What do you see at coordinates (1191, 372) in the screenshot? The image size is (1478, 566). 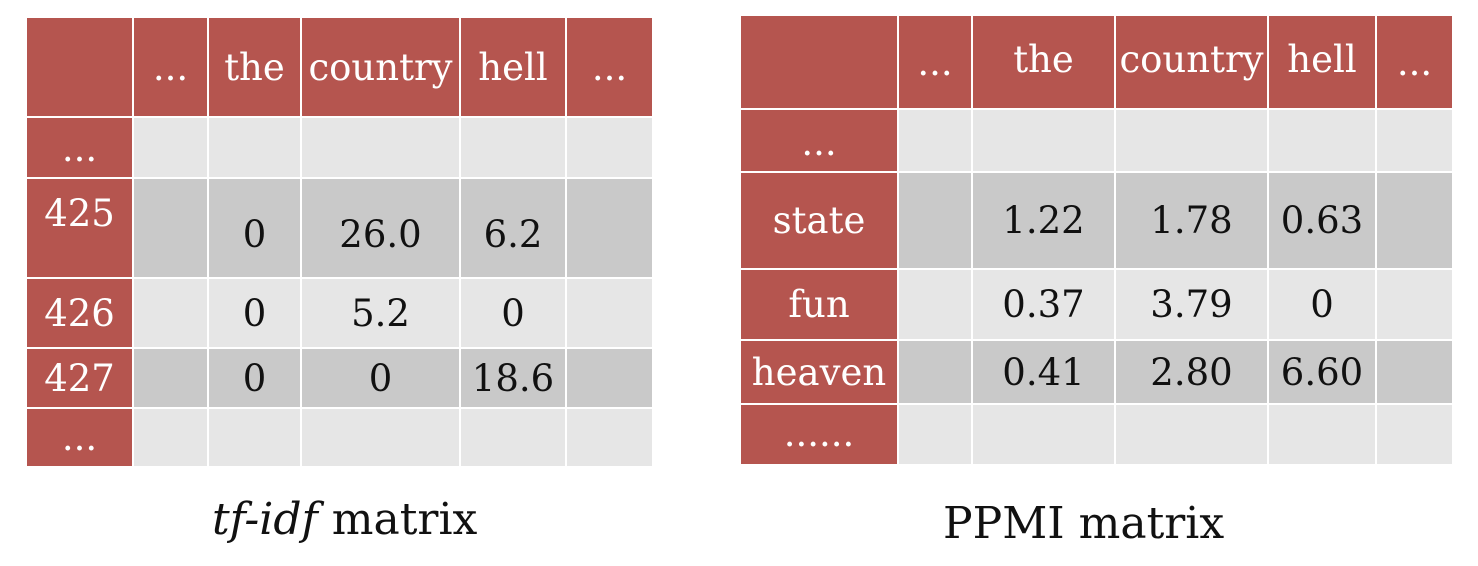 I see `table-cell: 2.80` at bounding box center [1191, 372].